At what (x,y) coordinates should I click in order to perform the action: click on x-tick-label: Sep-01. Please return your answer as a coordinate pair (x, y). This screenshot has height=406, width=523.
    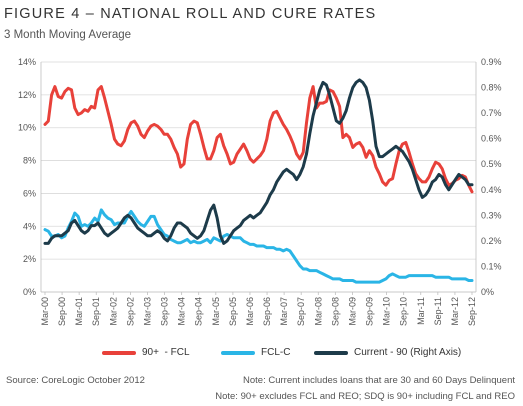
    Looking at the image, I should click on (96, 311).